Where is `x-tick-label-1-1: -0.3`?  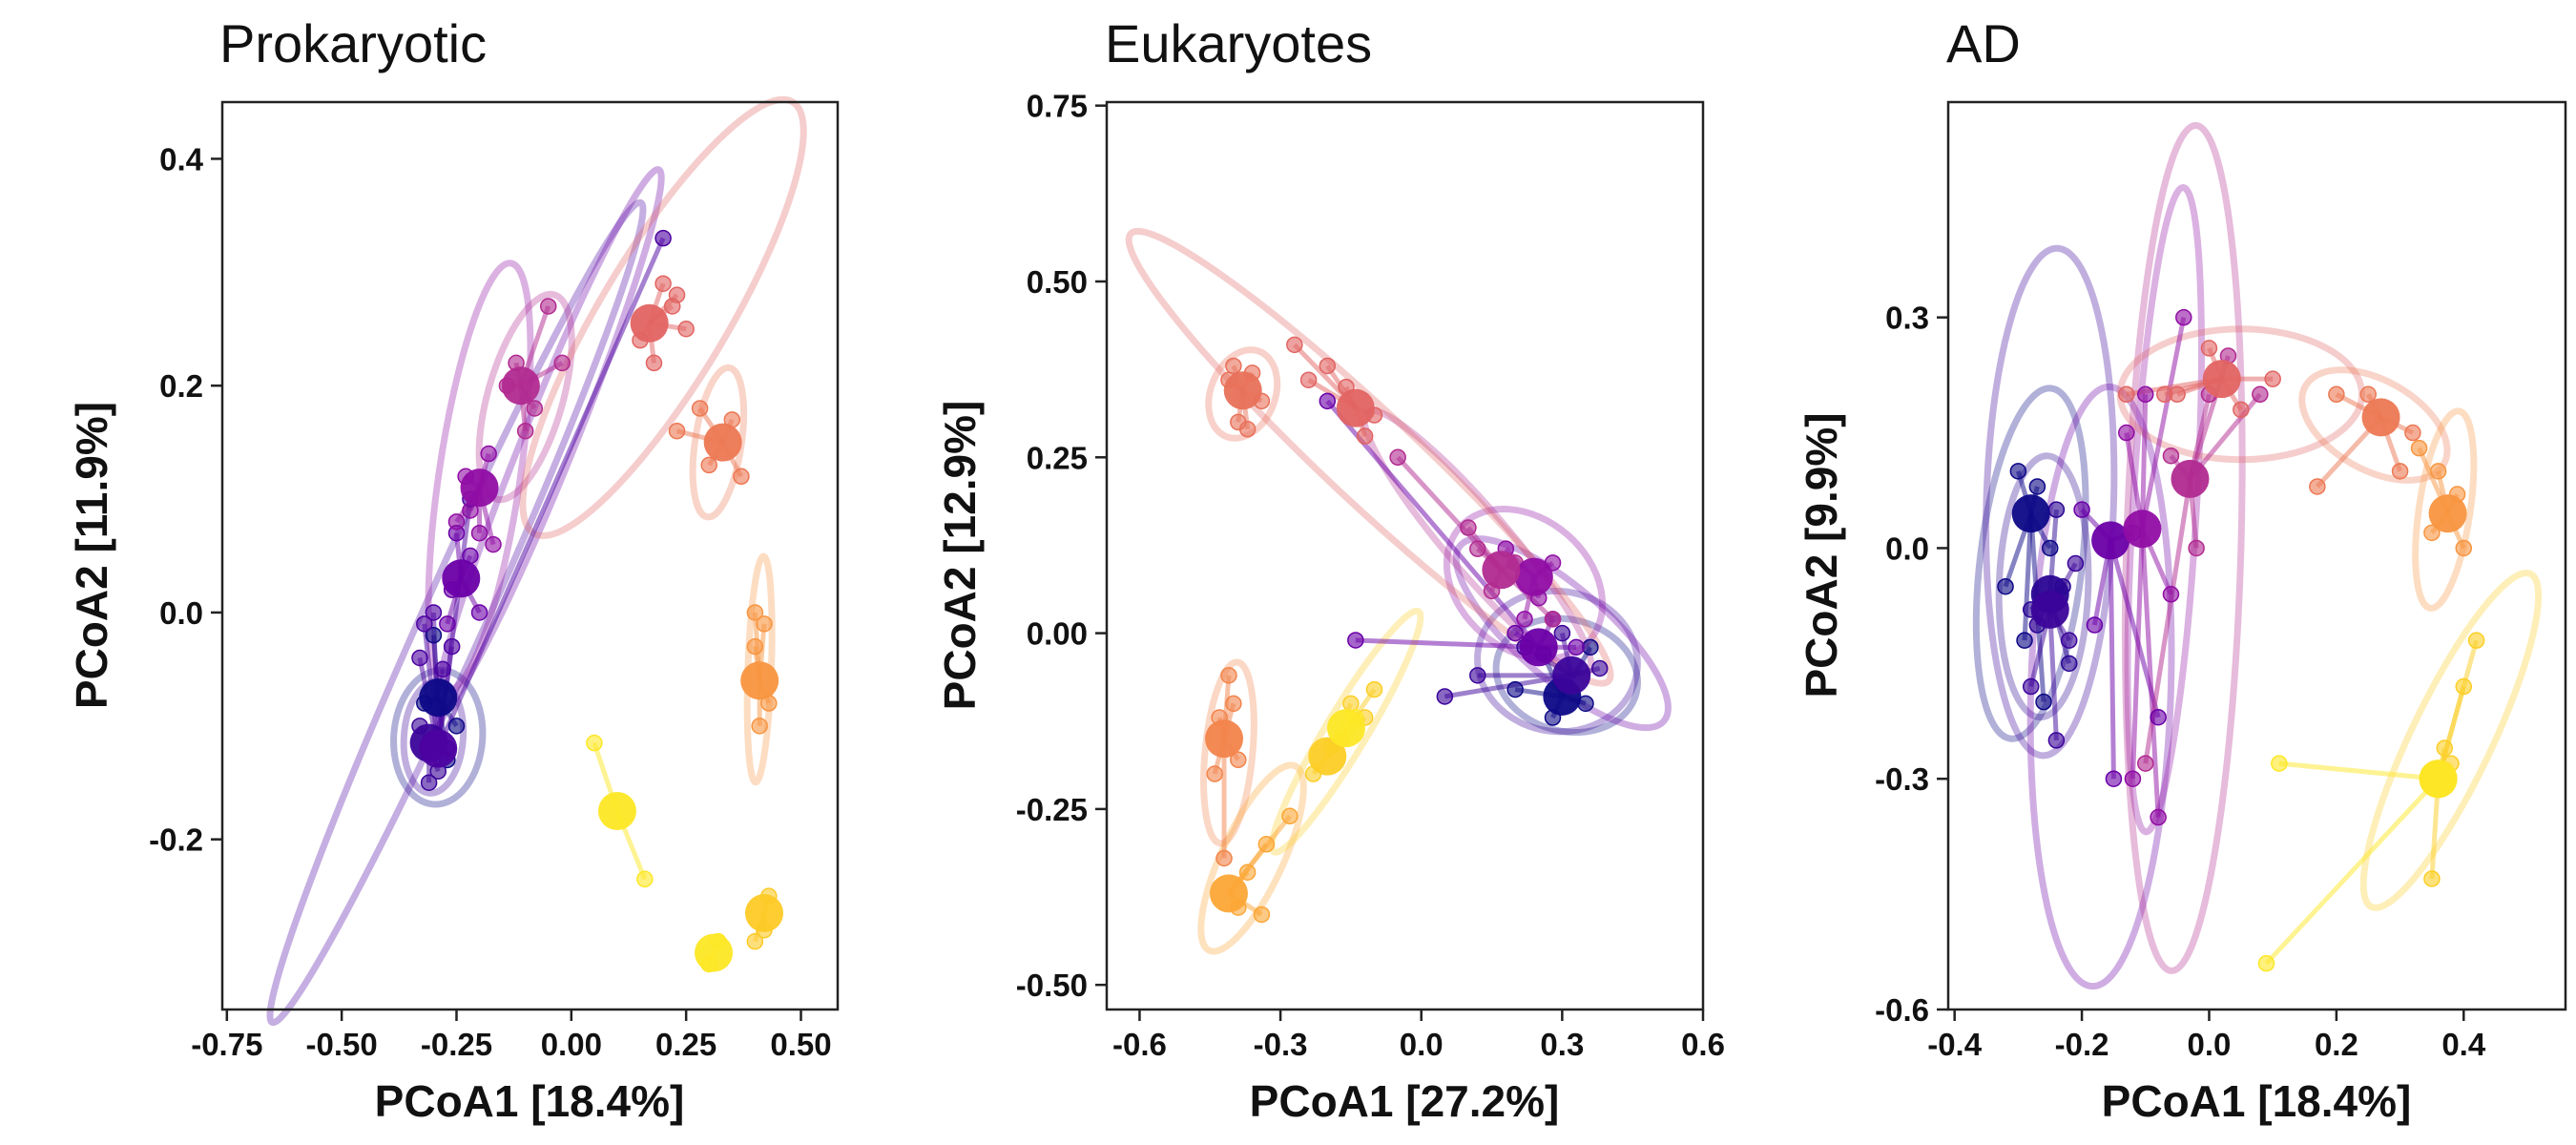
x-tick-label-1-1: -0.3 is located at coordinates (1281, 1044).